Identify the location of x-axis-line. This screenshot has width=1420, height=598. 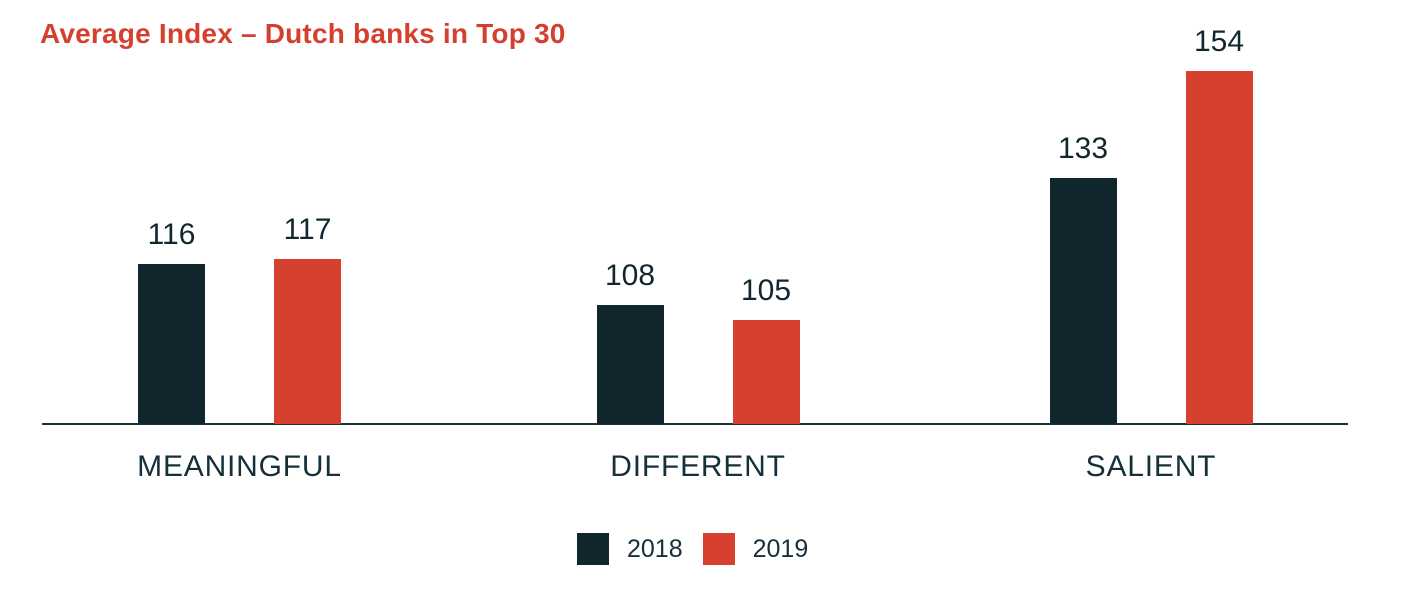
(695, 424).